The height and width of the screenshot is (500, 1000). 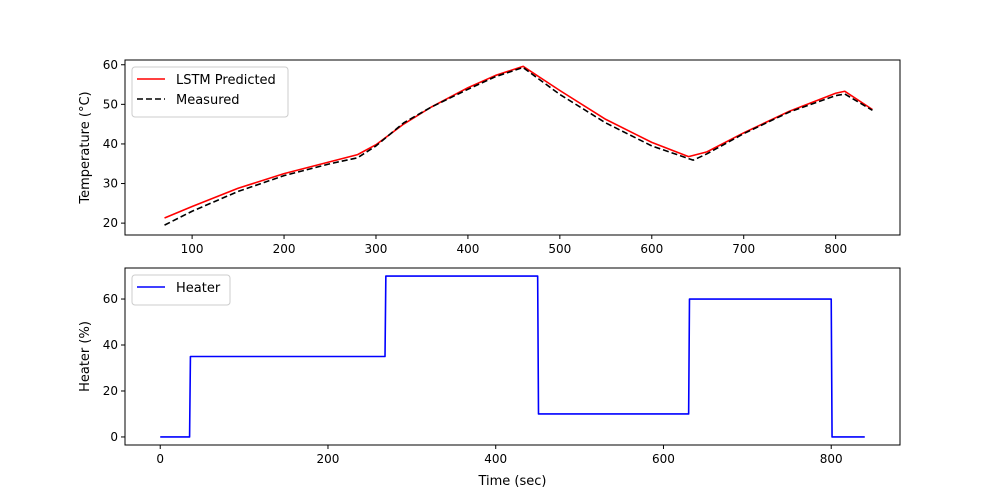 What do you see at coordinates (110, 104) in the screenshot?
I see `y-tick-label: 50` at bounding box center [110, 104].